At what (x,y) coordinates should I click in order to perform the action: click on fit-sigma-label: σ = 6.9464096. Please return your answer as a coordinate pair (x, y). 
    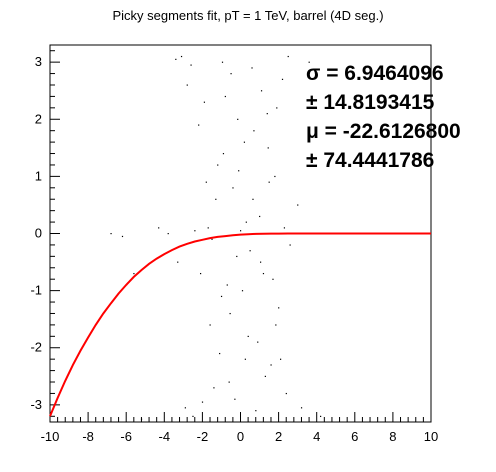
    Looking at the image, I should click on (375, 73).